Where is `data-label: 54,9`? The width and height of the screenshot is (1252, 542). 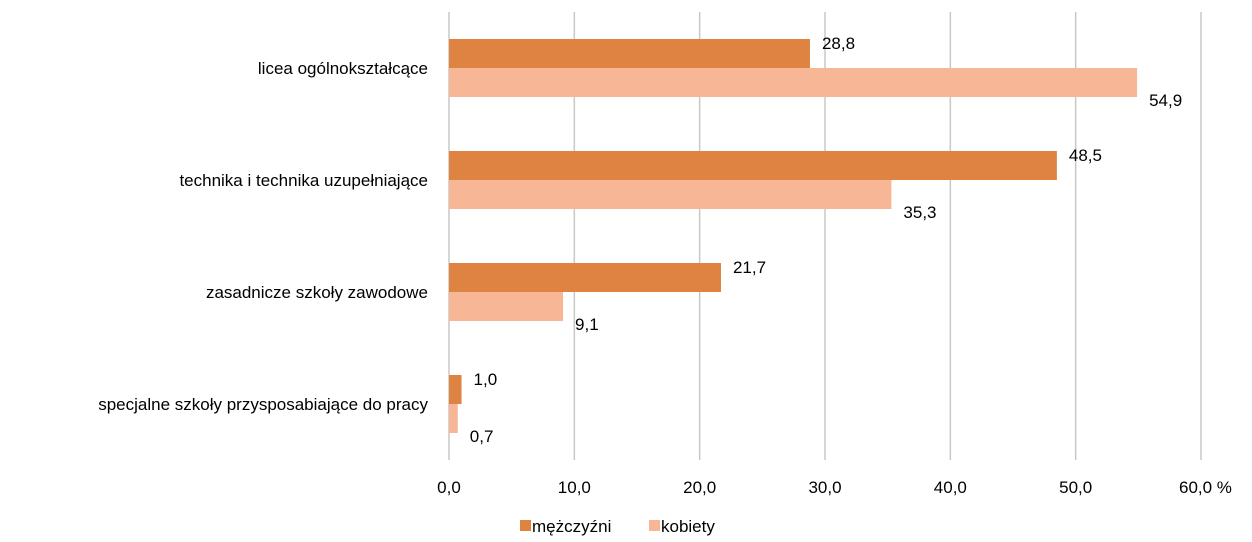 data-label: 54,9 is located at coordinates (1165, 100).